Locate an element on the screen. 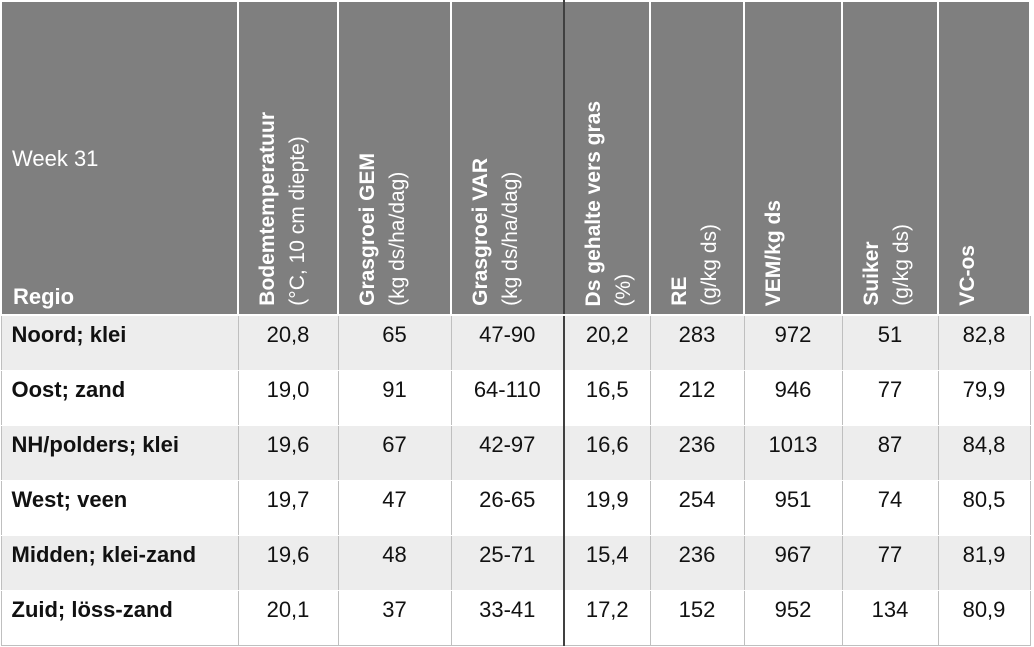 The height and width of the screenshot is (647, 1034). value-cell: 25-71 is located at coordinates (508, 563).